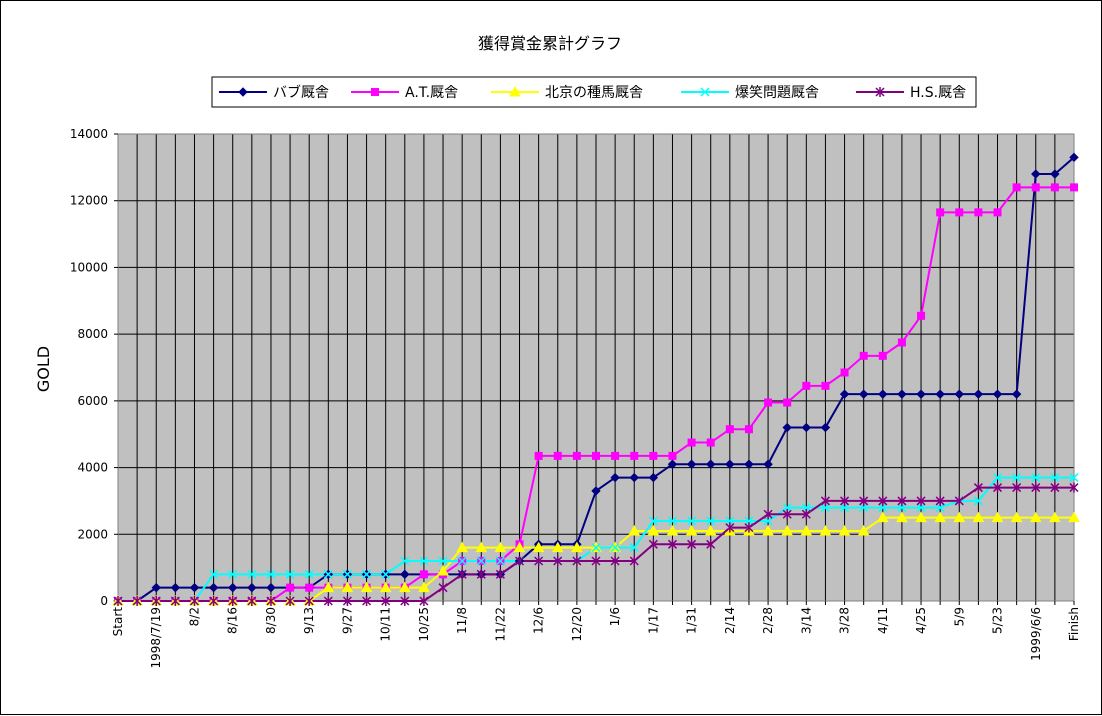 The image size is (1102, 716). What do you see at coordinates (156, 638) in the screenshot?
I see `x-tick-label: 1998/7/19` at bounding box center [156, 638].